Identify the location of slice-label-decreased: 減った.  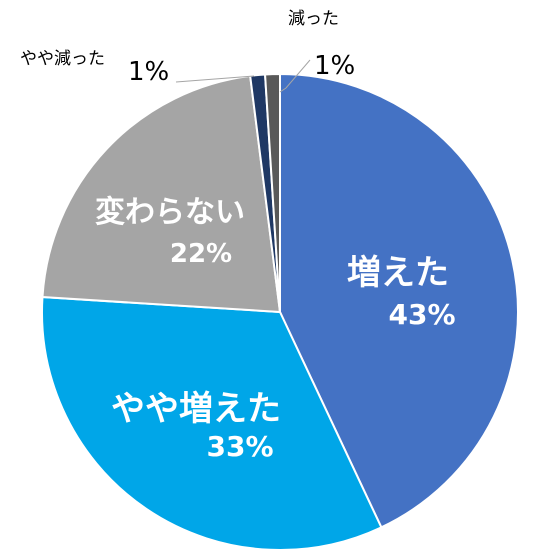
(313, 19).